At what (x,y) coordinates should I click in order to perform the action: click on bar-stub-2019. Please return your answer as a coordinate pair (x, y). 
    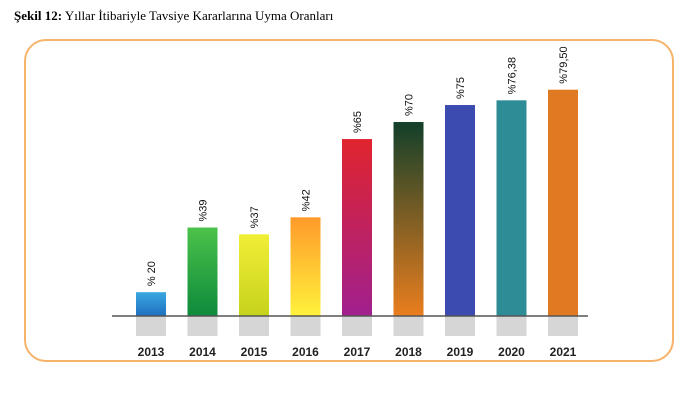
    Looking at the image, I should click on (460, 326).